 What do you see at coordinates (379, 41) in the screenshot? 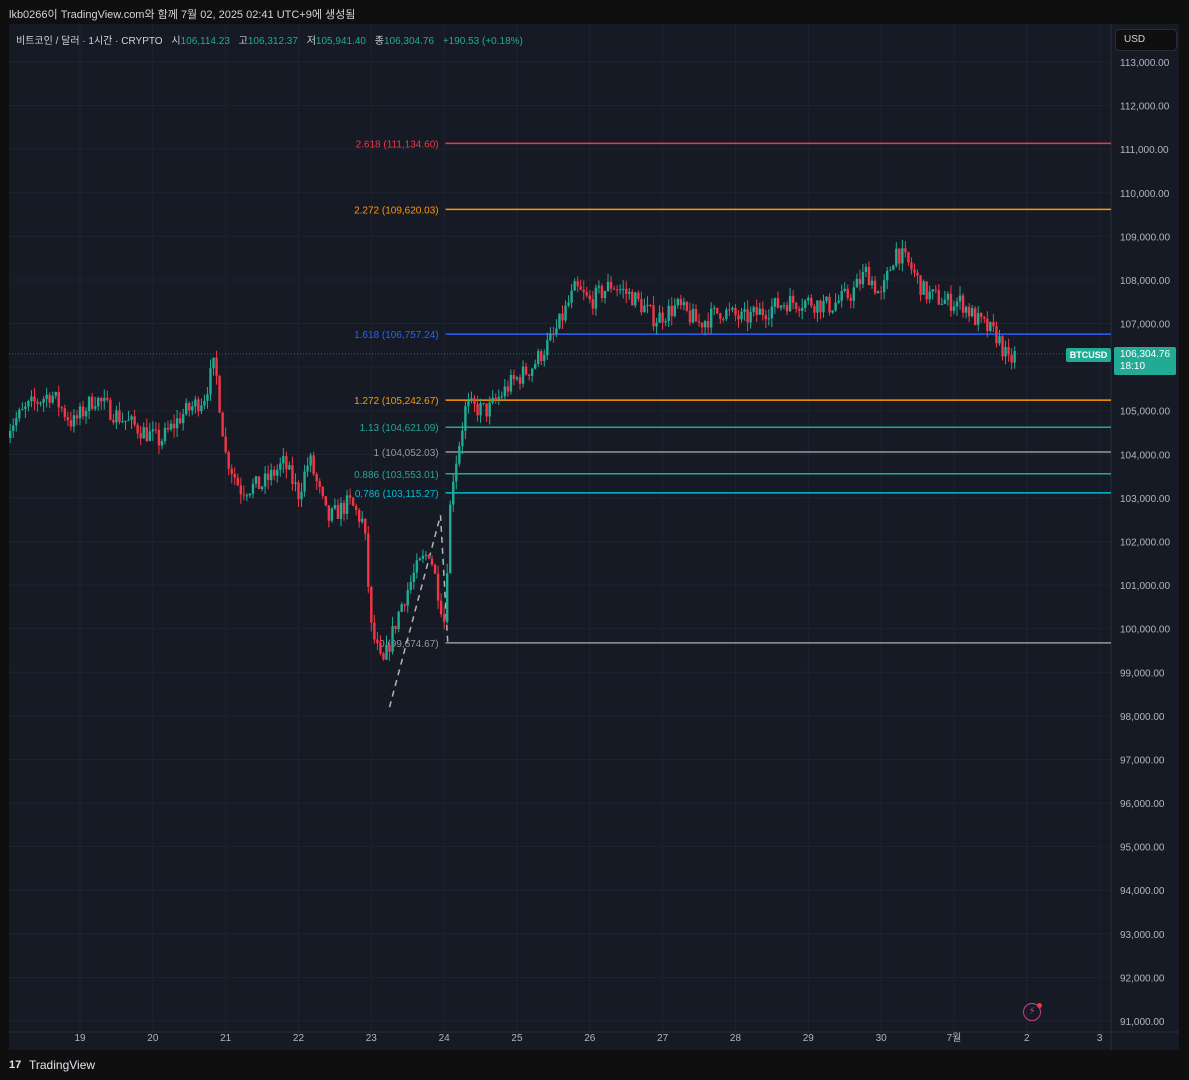
I see `close-label: 종` at bounding box center [379, 41].